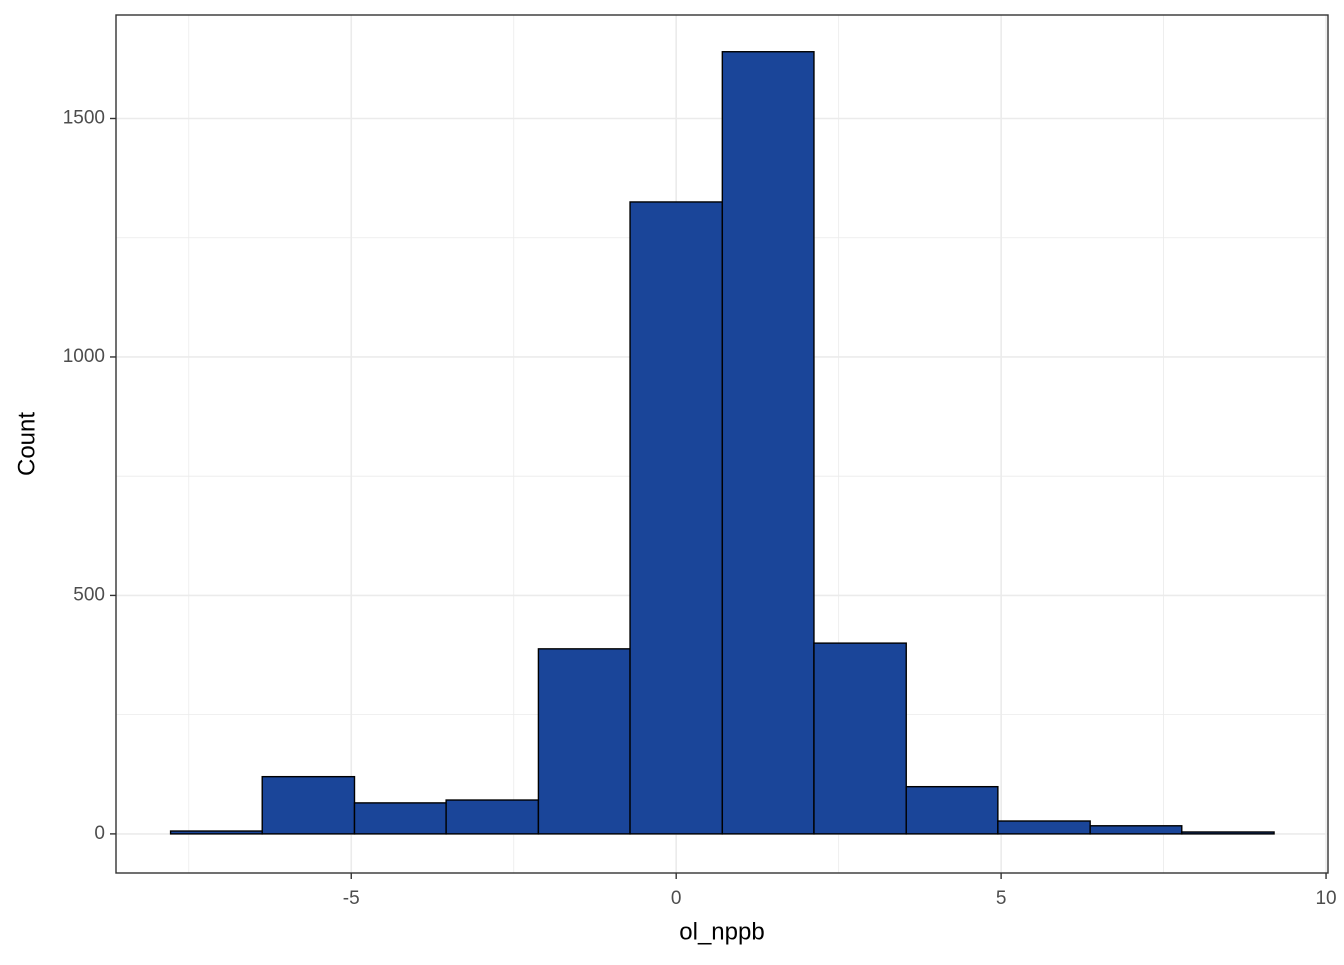  Describe the element at coordinates (99, 833) in the screenshot. I see `y-tick-label: 0` at that location.